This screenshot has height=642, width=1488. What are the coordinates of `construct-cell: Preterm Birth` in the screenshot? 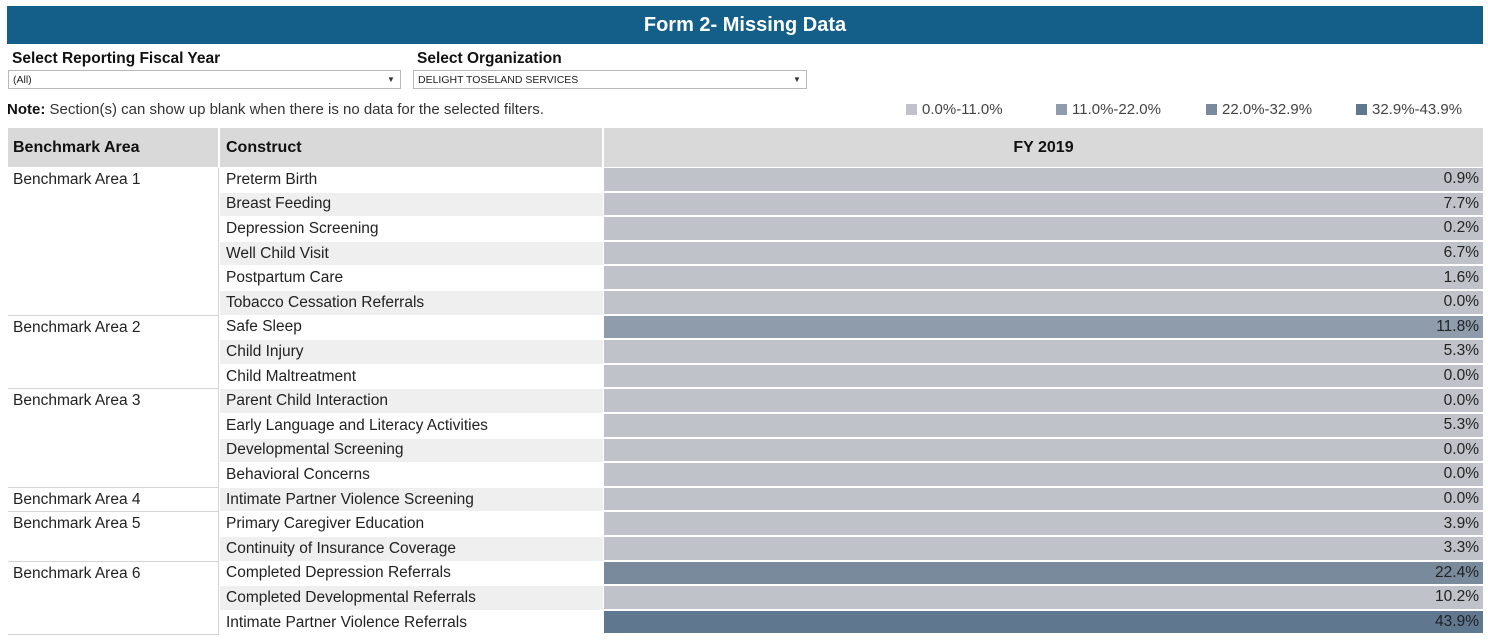 It's located at (411, 180).